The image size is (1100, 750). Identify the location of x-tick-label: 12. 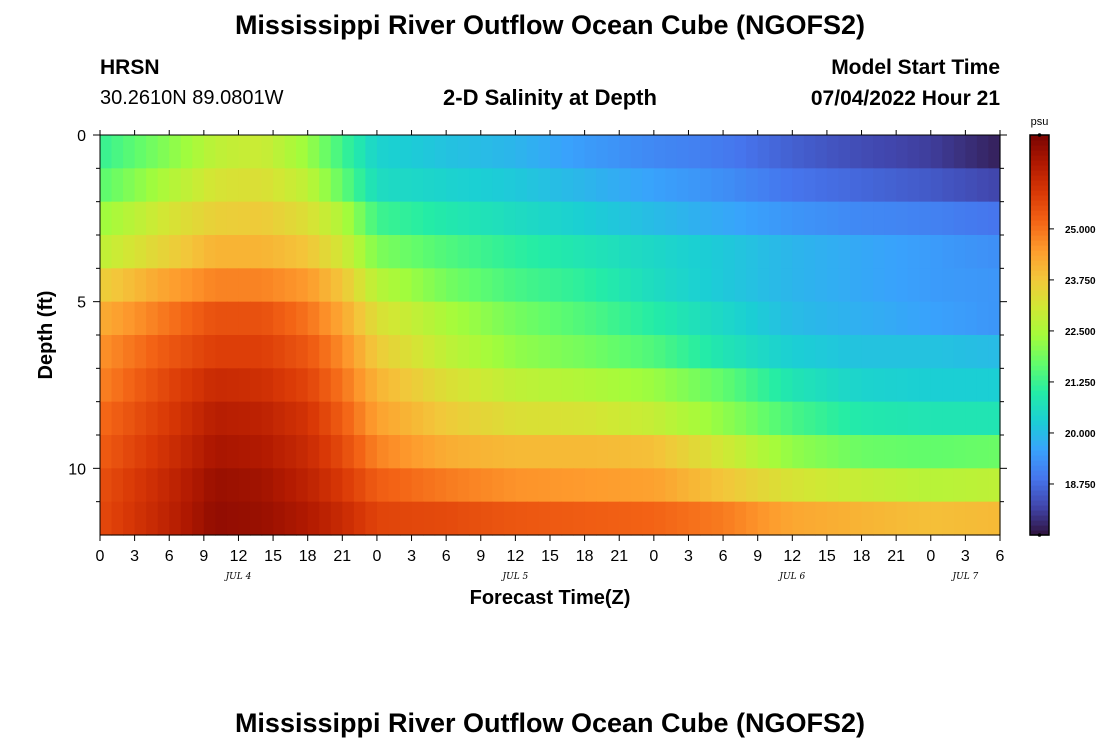
(515, 556).